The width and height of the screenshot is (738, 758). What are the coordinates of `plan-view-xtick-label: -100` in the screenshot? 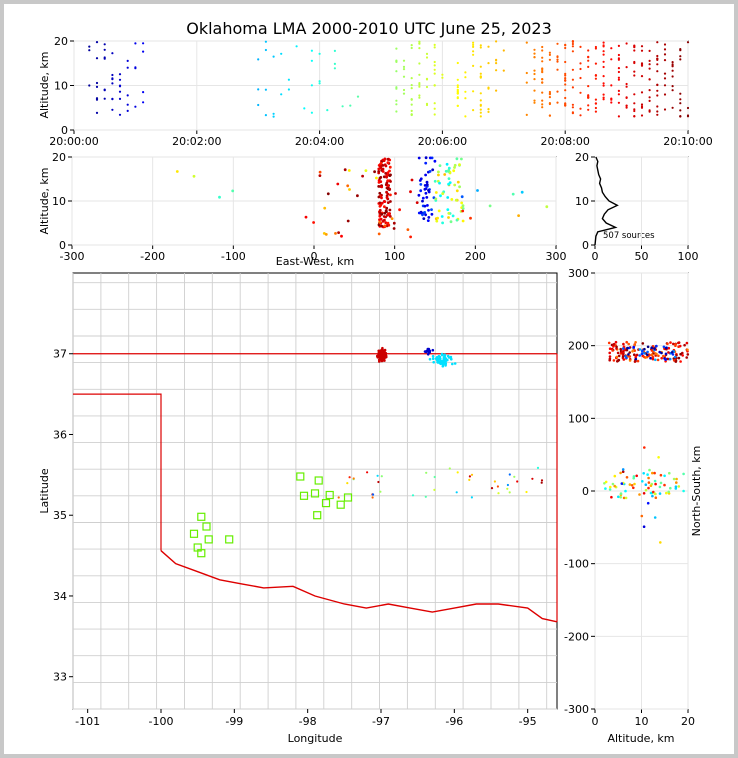 It's located at (161, 721).